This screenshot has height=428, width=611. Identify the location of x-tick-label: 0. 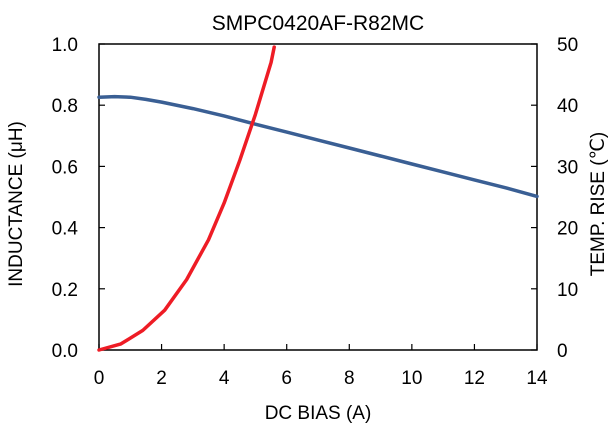
(99, 378).